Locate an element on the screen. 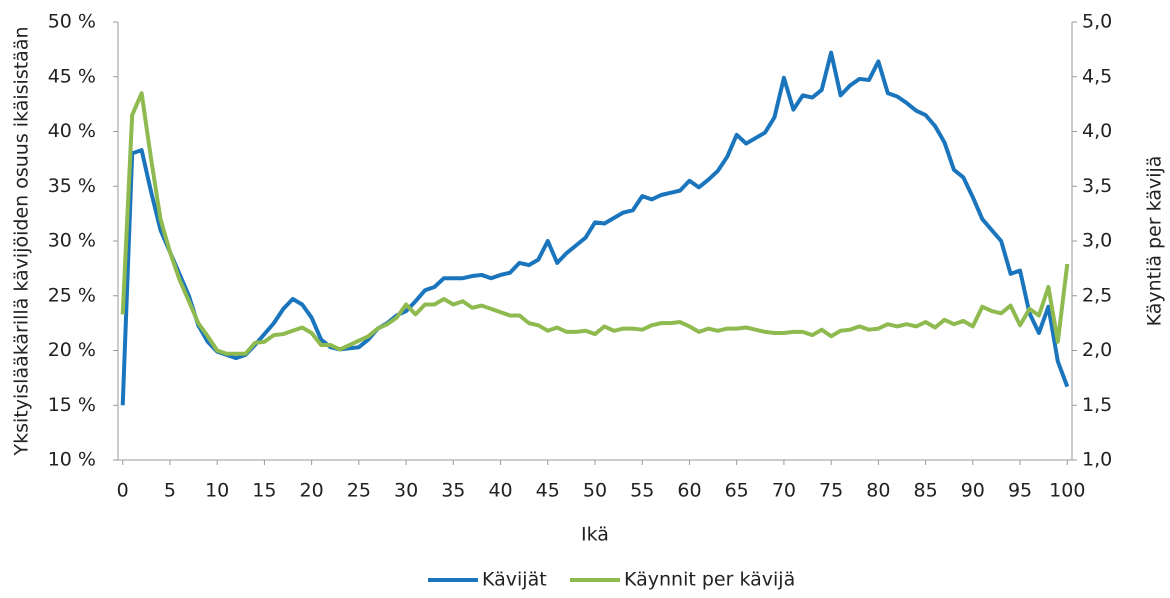 The width and height of the screenshot is (1170, 598). x-tick-label: 50 is located at coordinates (595, 491).